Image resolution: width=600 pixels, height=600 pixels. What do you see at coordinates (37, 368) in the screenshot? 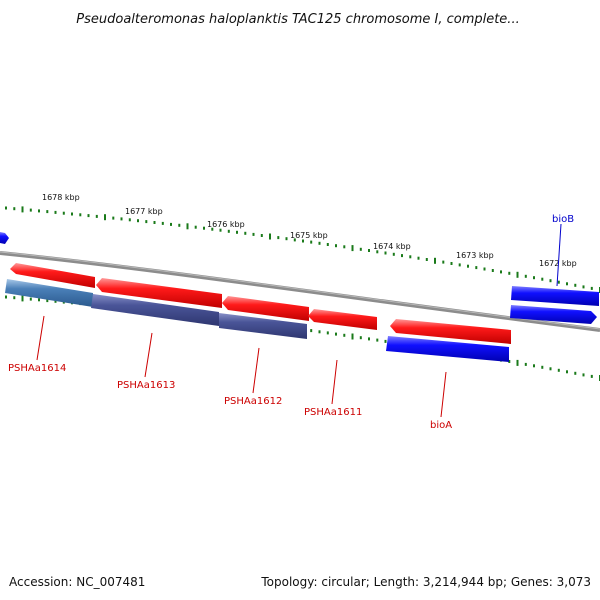
I see `gene-label-psha1614: PSHAa1614` at bounding box center [37, 368].